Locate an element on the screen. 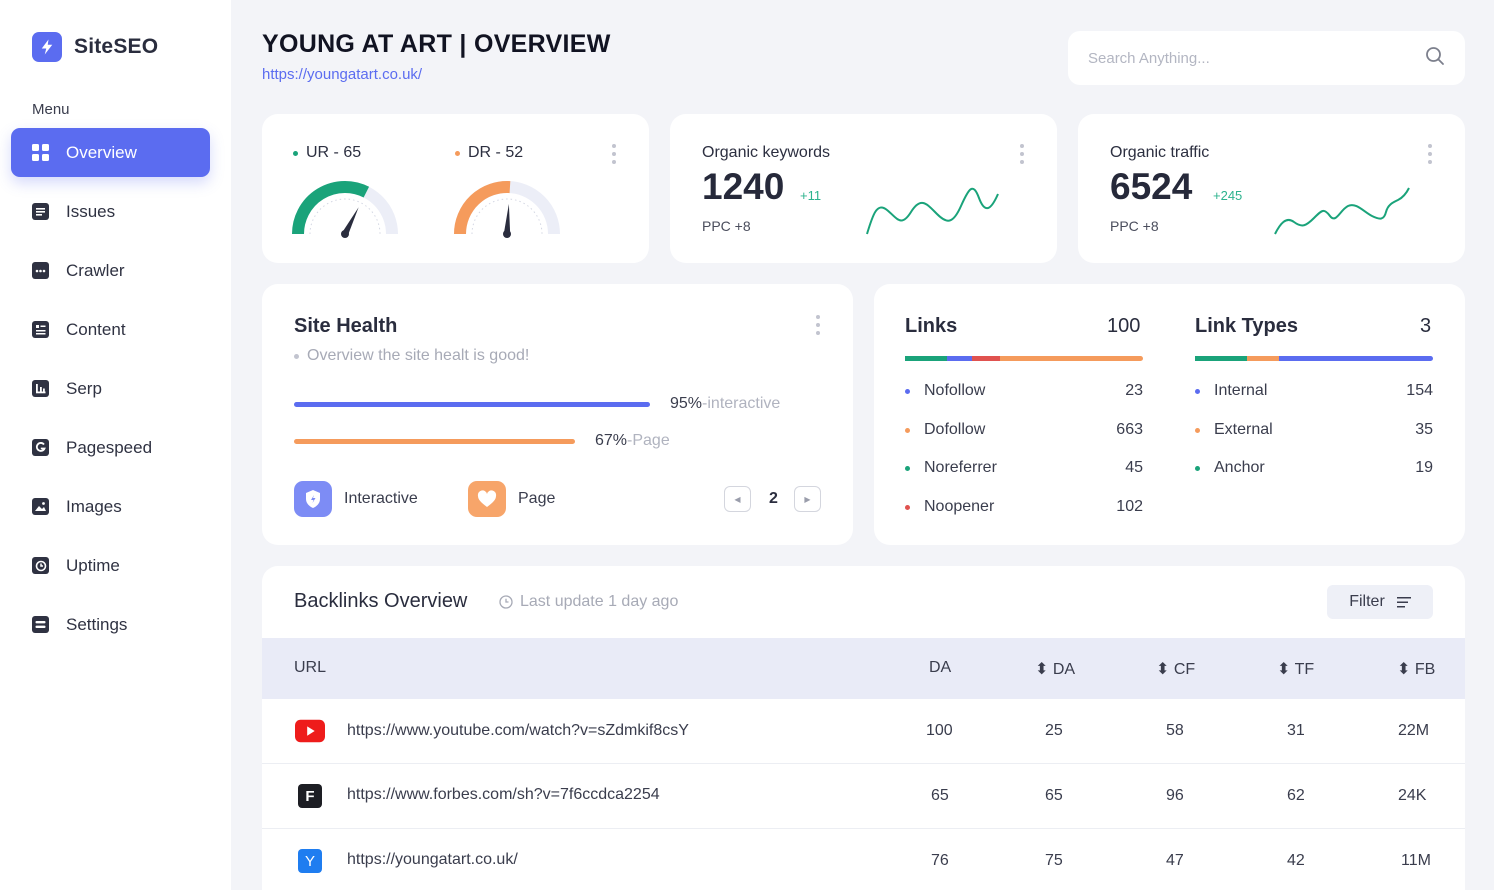 The width and height of the screenshot is (1494, 890). filter-button: Filter is located at coordinates (1380, 602).